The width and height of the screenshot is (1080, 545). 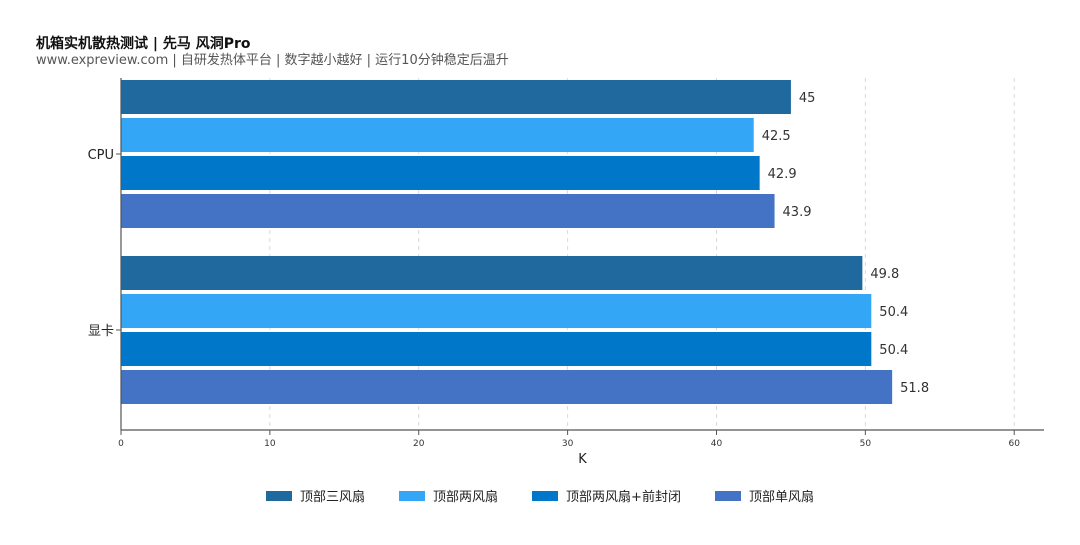 I want to click on bar-value-label: 51.8, so click(x=914, y=388).